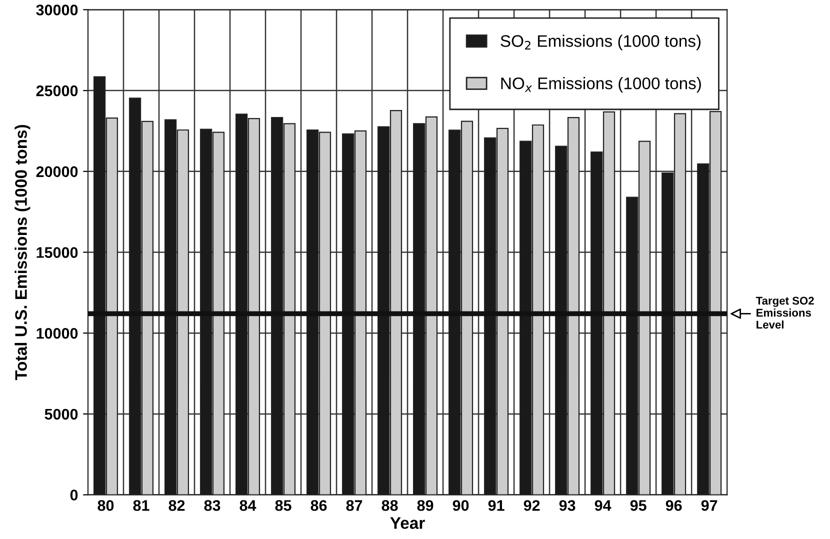 Image resolution: width=830 pixels, height=539 pixels. Describe the element at coordinates (709, 505) in the screenshot. I see `x-tick-label: 97` at that location.